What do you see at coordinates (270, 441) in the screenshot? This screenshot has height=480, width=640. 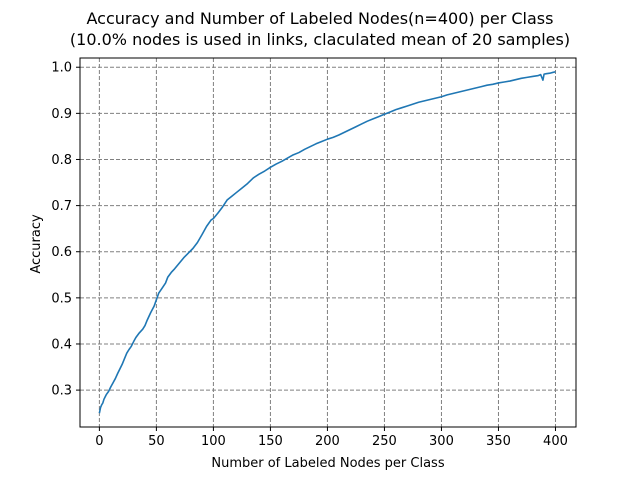 I see `x-tick-label: 150` at bounding box center [270, 441].